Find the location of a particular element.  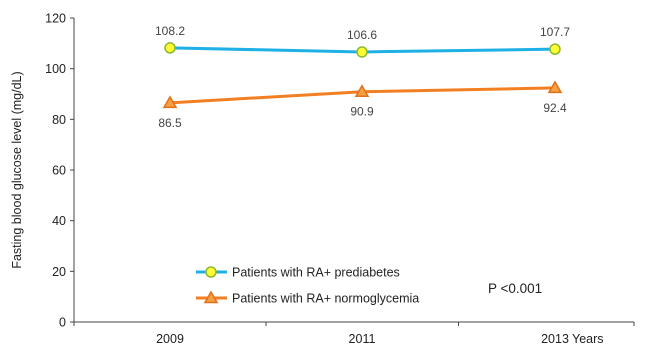

y-tick-label: 100 is located at coordinates (55, 69).